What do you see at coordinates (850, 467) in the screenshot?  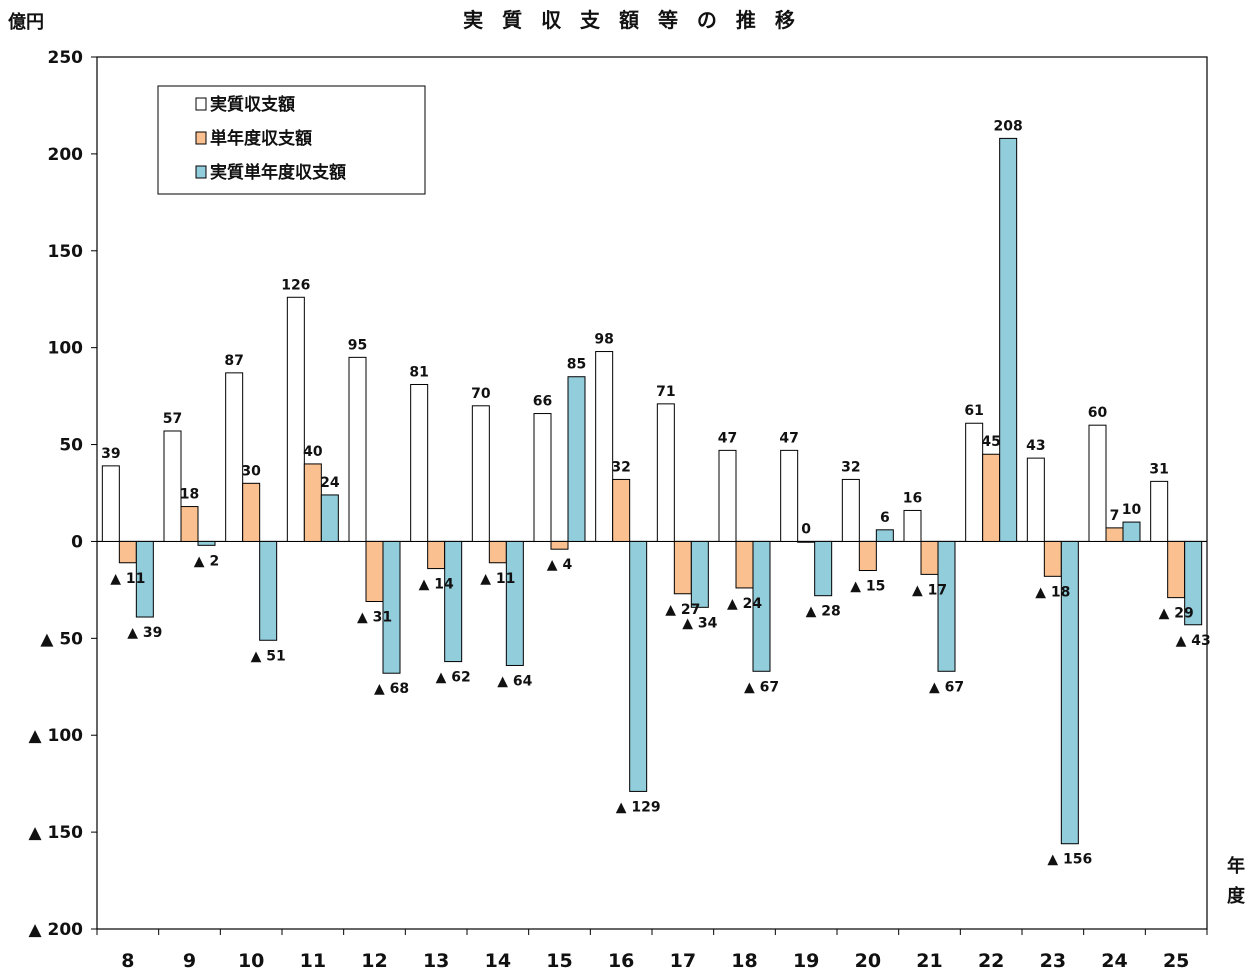 I see `data-label: 32` at bounding box center [850, 467].